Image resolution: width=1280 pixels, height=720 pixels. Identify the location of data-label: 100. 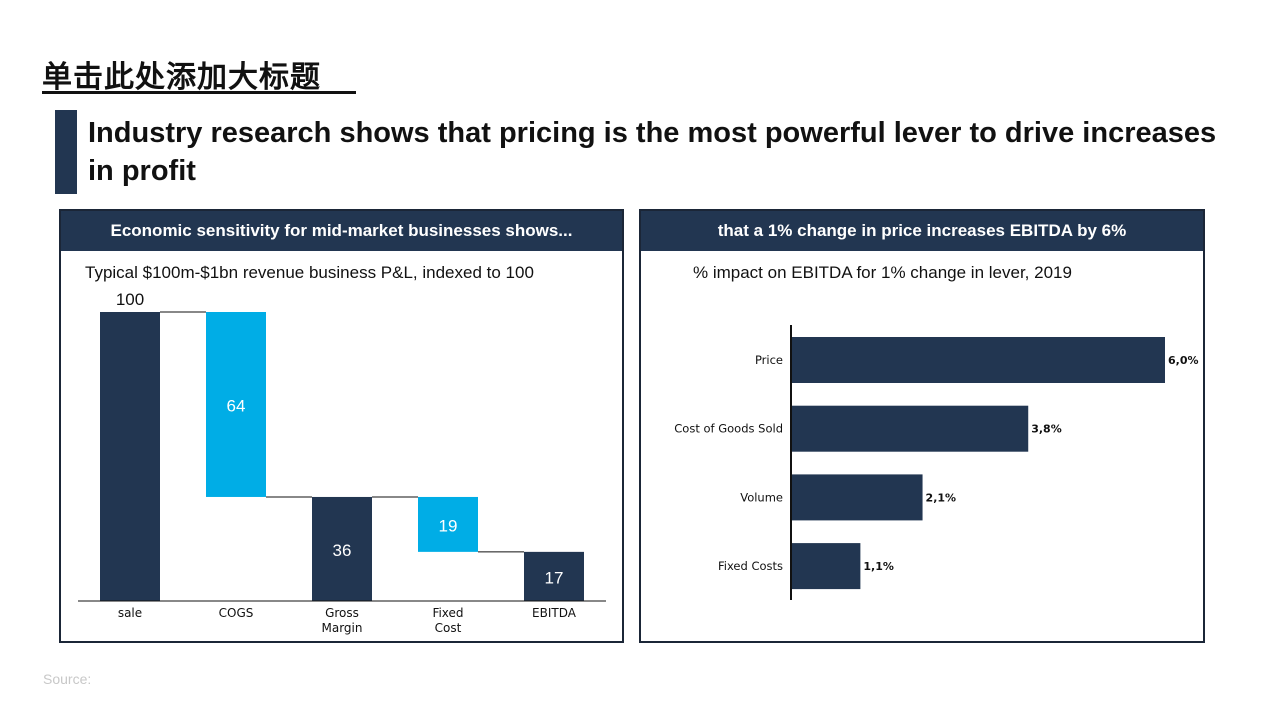
(130, 299).